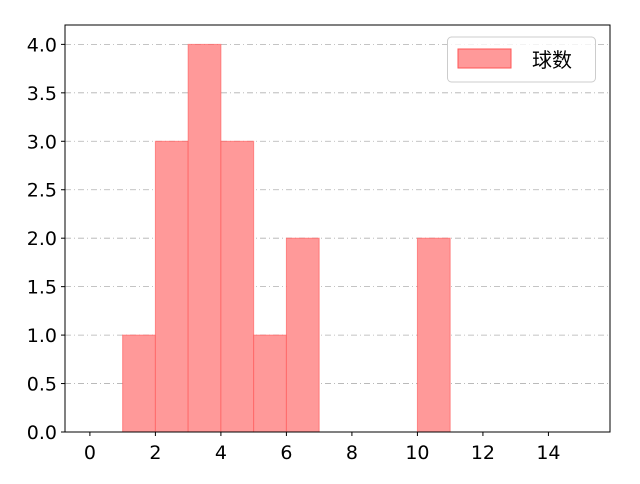  Describe the element at coordinates (42, 433) in the screenshot. I see `y-tick-label: 0.0` at that location.